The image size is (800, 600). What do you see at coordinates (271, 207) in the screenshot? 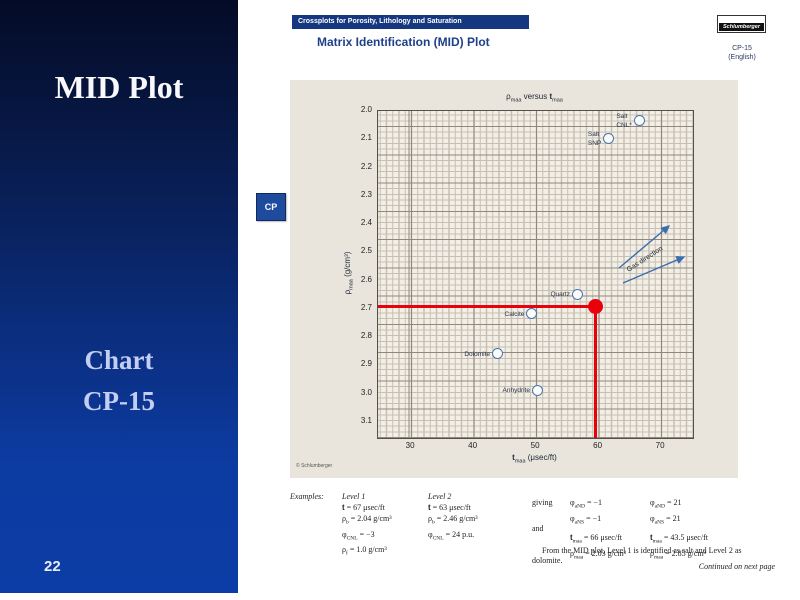
I see `cp-tab: CP` at bounding box center [271, 207].